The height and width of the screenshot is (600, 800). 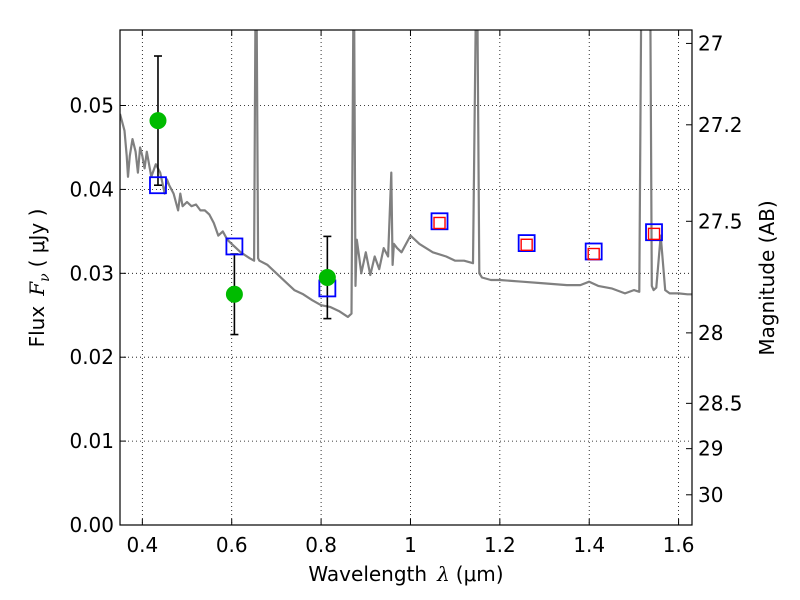 I want to click on y-tick-label: 0.02, so click(x=91, y=357).